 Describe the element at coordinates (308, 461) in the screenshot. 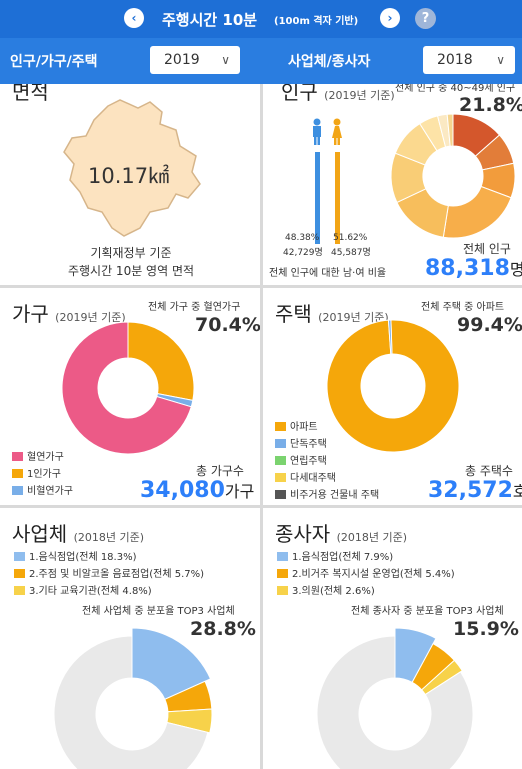

I see `legend-label: 연립주택` at that location.